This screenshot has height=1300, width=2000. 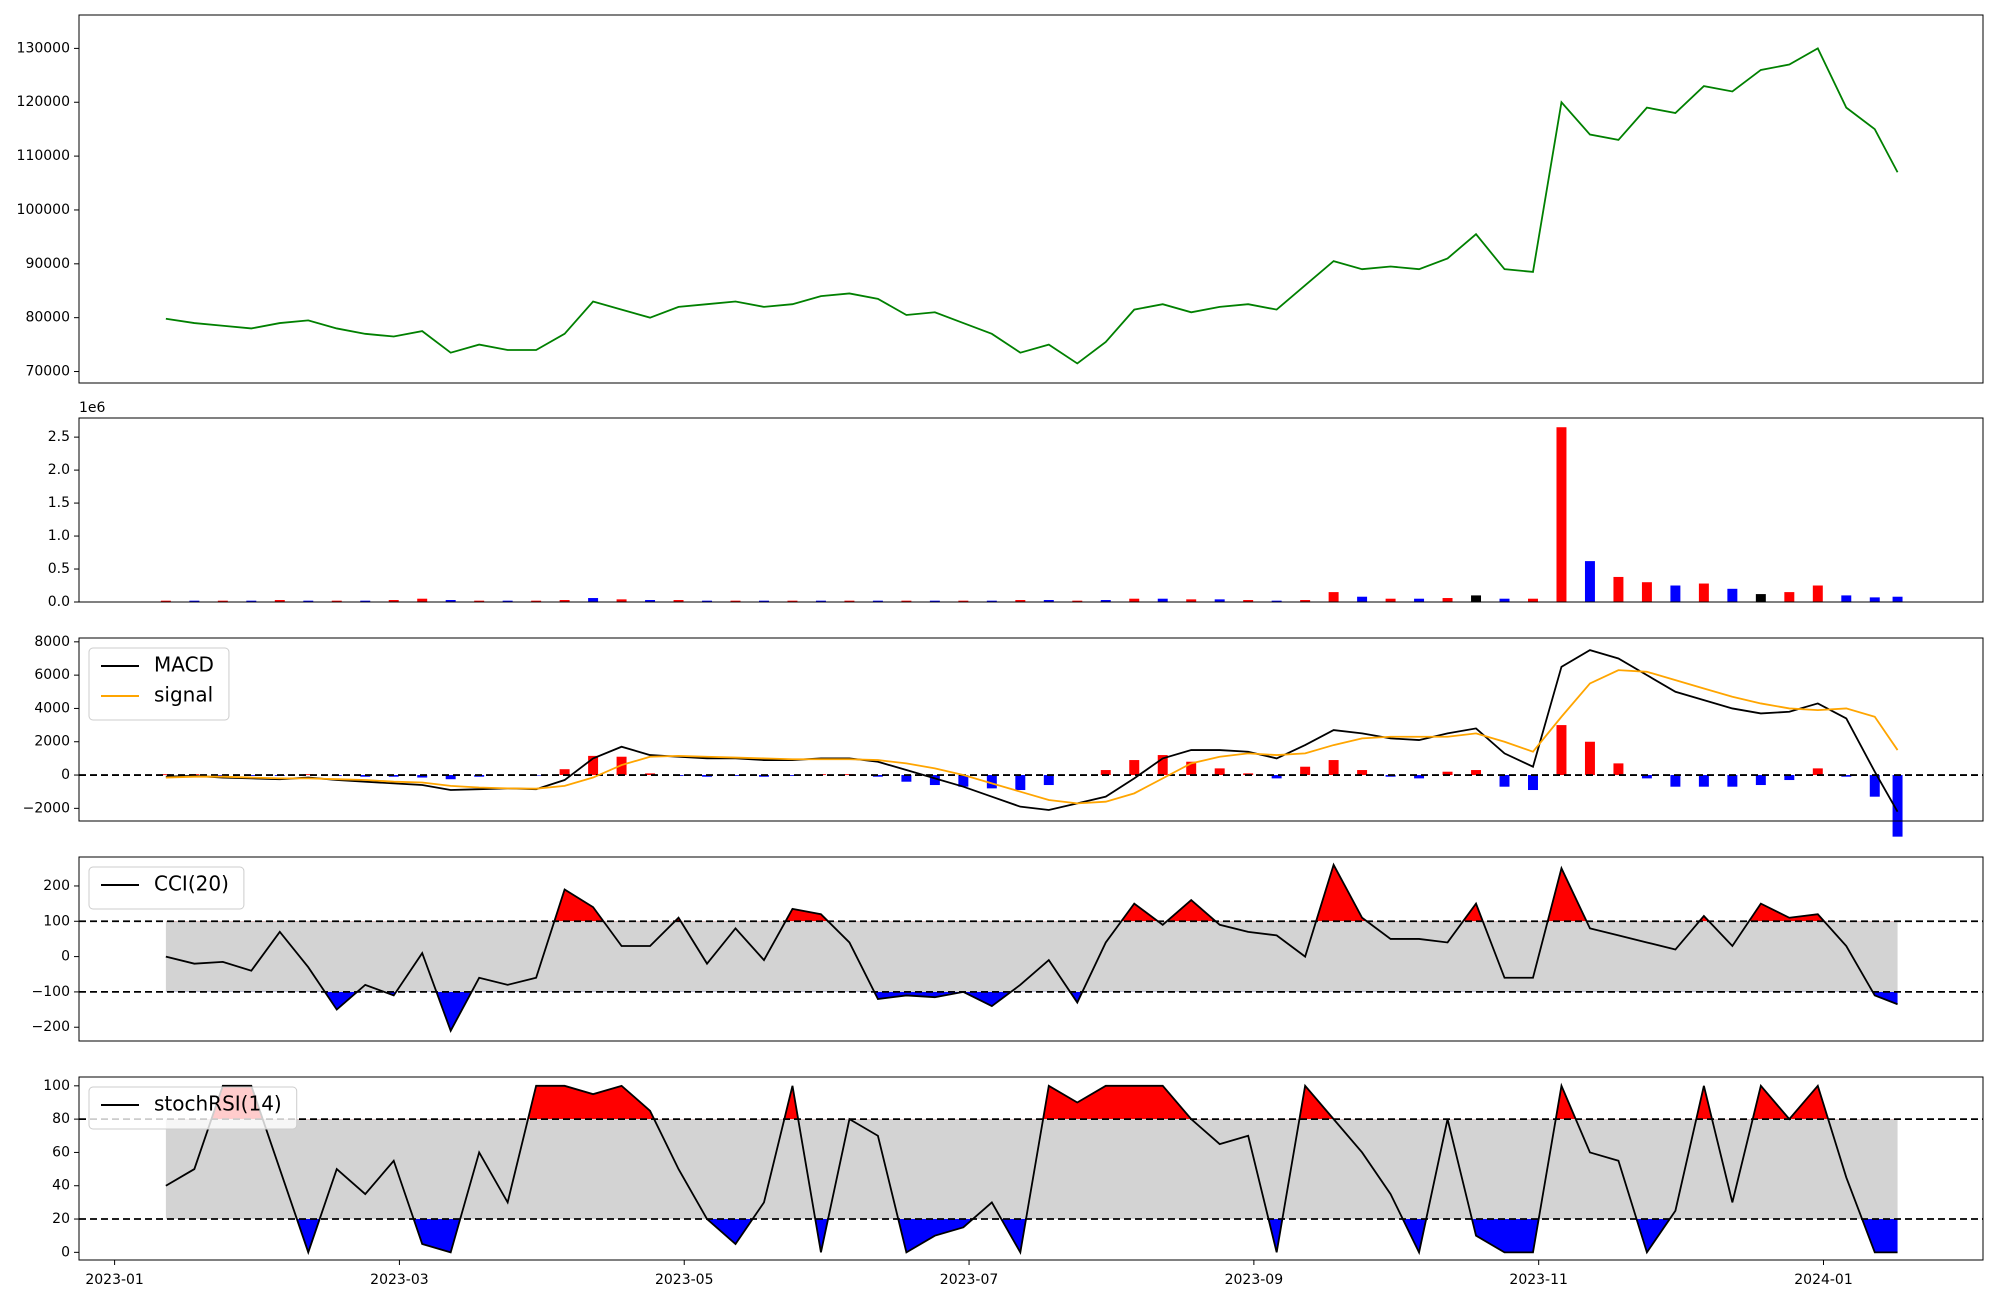 I want to click on y-tick-label: 70000, so click(x=47, y=372).